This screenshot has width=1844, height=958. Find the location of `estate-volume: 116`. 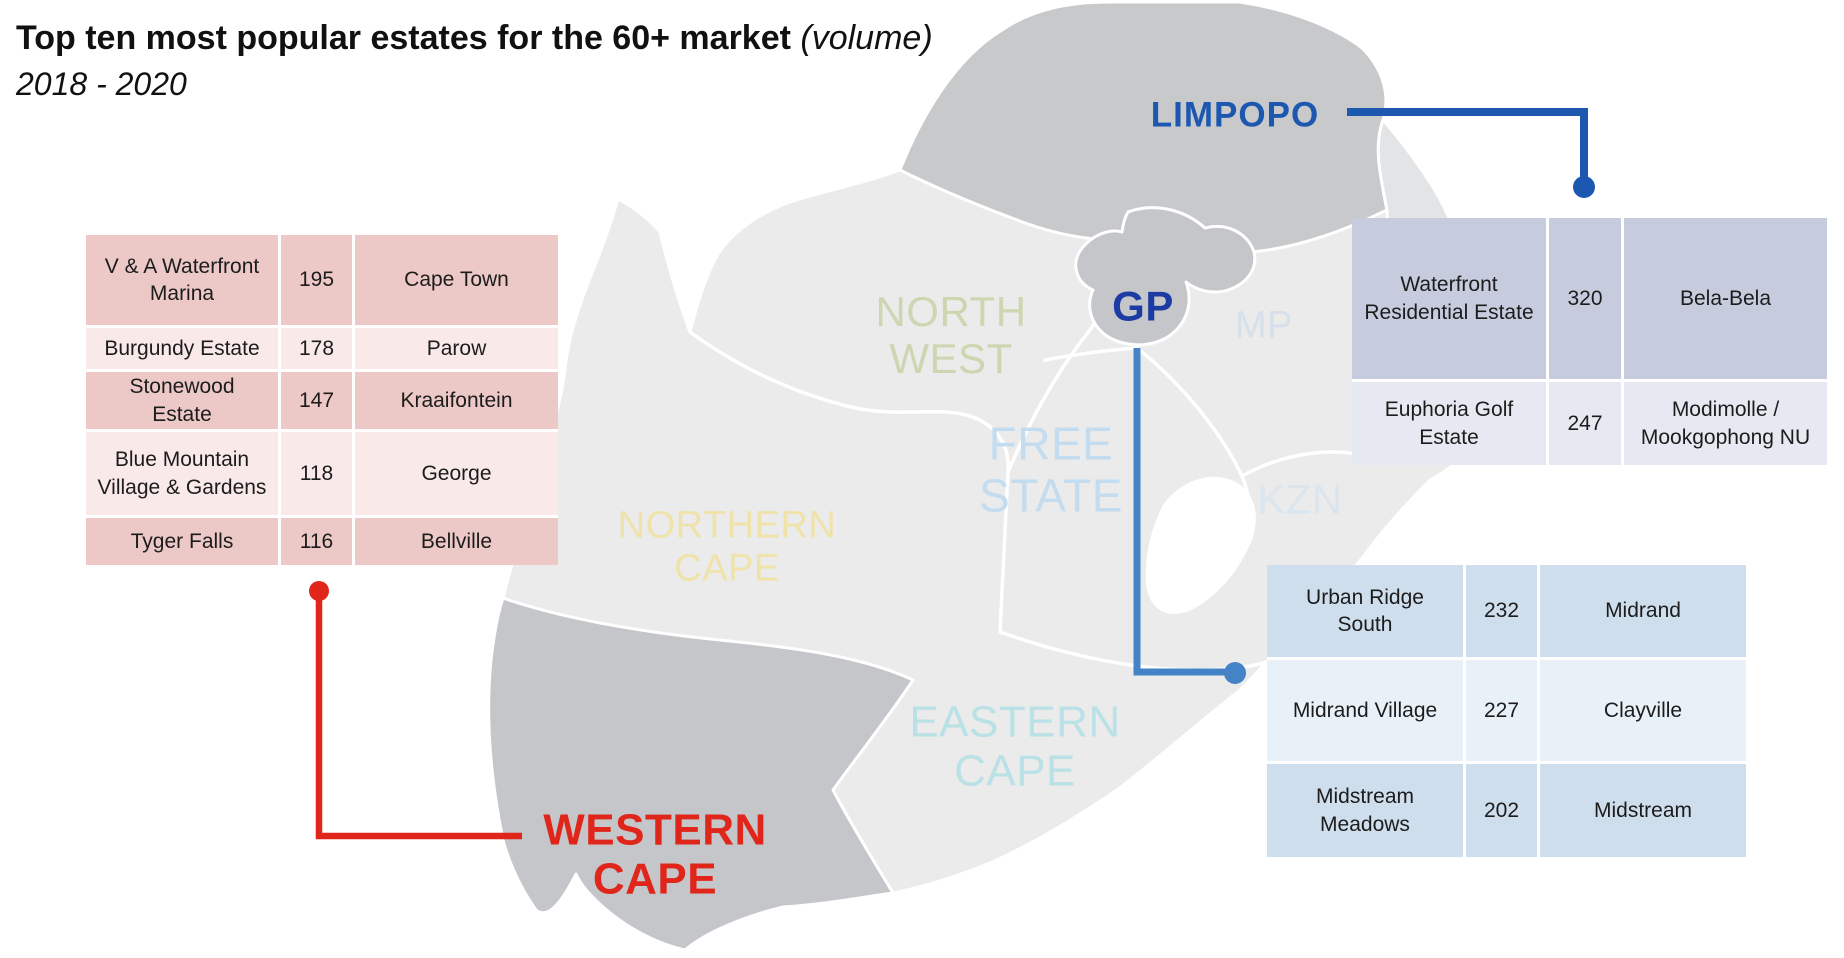

estate-volume: 116 is located at coordinates (316, 541).